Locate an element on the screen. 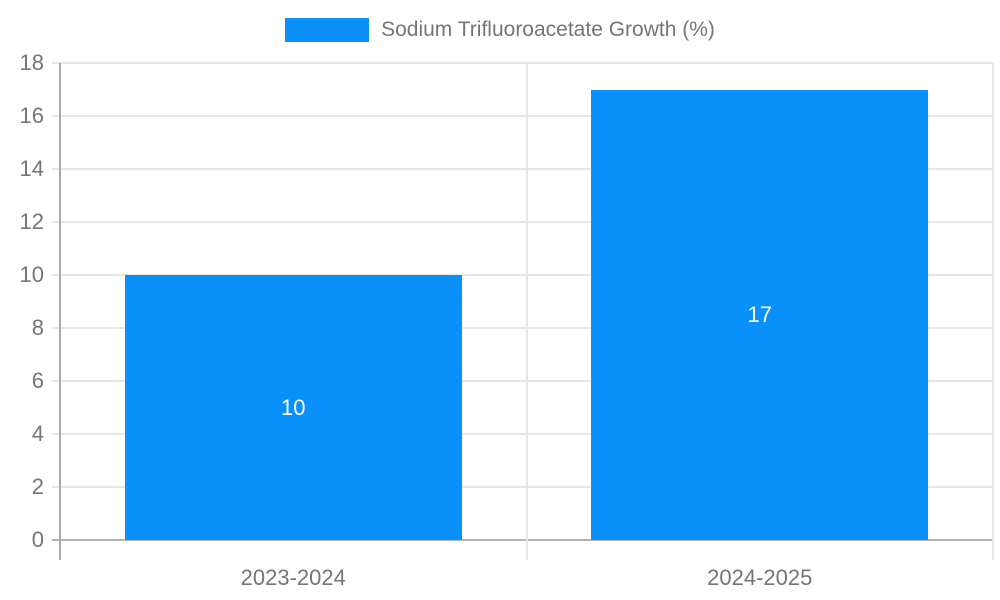 Image resolution: width=1000 pixels, height=600 pixels. bar-value-label: 10 is located at coordinates (293, 407).